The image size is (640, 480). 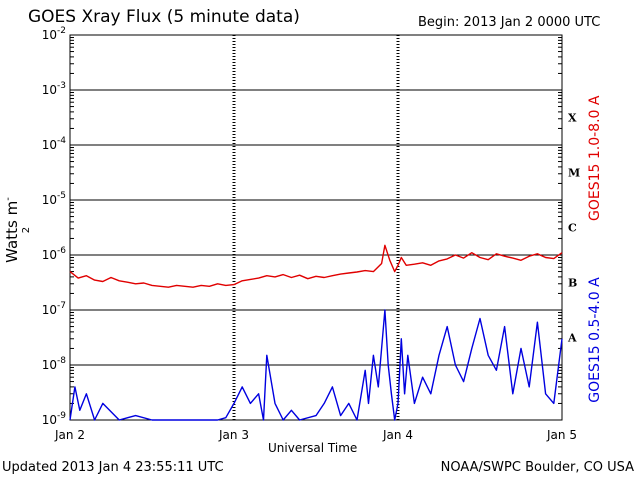 I want to click on flare-class-label: C, so click(x=572, y=228).